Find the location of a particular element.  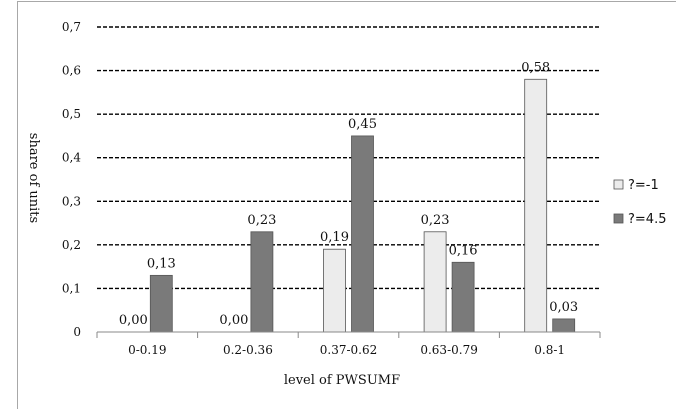

frame-top-border is located at coordinates (346, 1).